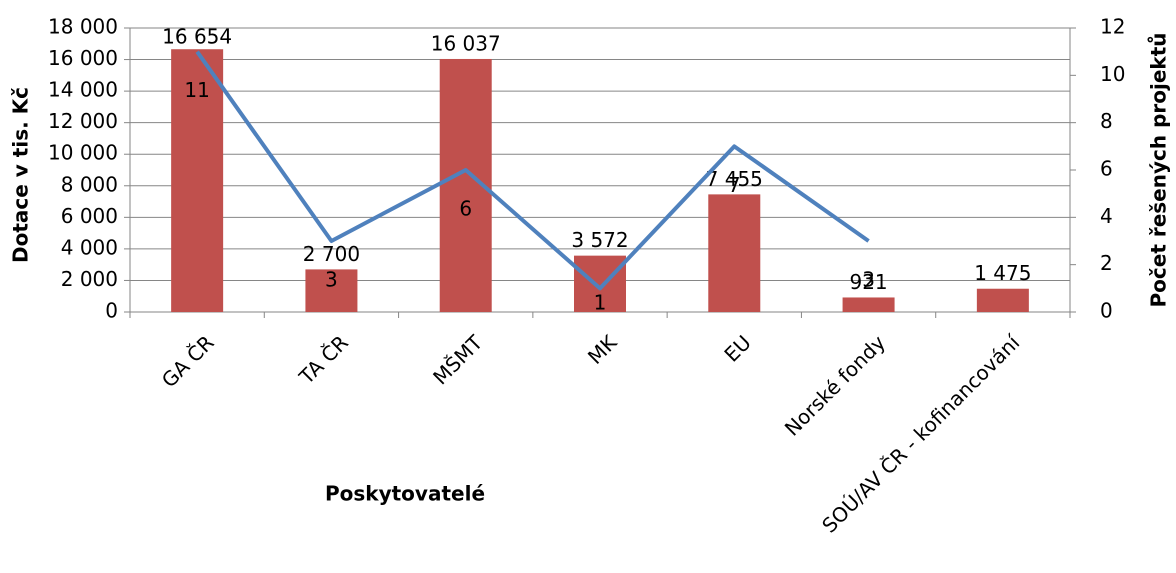 The height and width of the screenshot is (573, 1176). Describe the element at coordinates (83, 121) in the screenshot. I see `y-tick-label: 12 000` at that location.